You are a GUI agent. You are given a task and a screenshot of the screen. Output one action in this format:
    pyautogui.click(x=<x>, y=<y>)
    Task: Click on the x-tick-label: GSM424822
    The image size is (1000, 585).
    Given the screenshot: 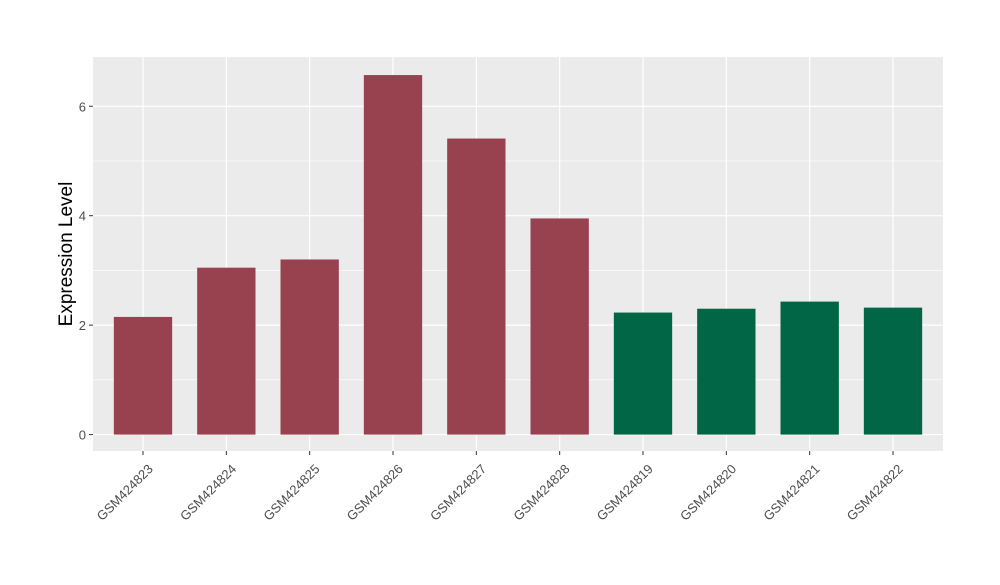 What is the action you would take?
    pyautogui.click(x=875, y=492)
    